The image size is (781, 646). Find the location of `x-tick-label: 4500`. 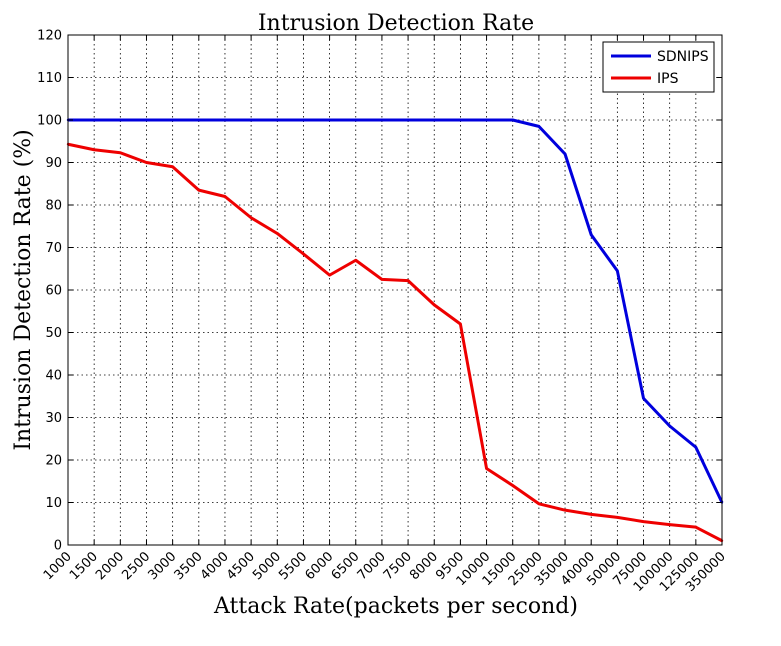

x-tick-label: 4500 is located at coordinates (241, 566).